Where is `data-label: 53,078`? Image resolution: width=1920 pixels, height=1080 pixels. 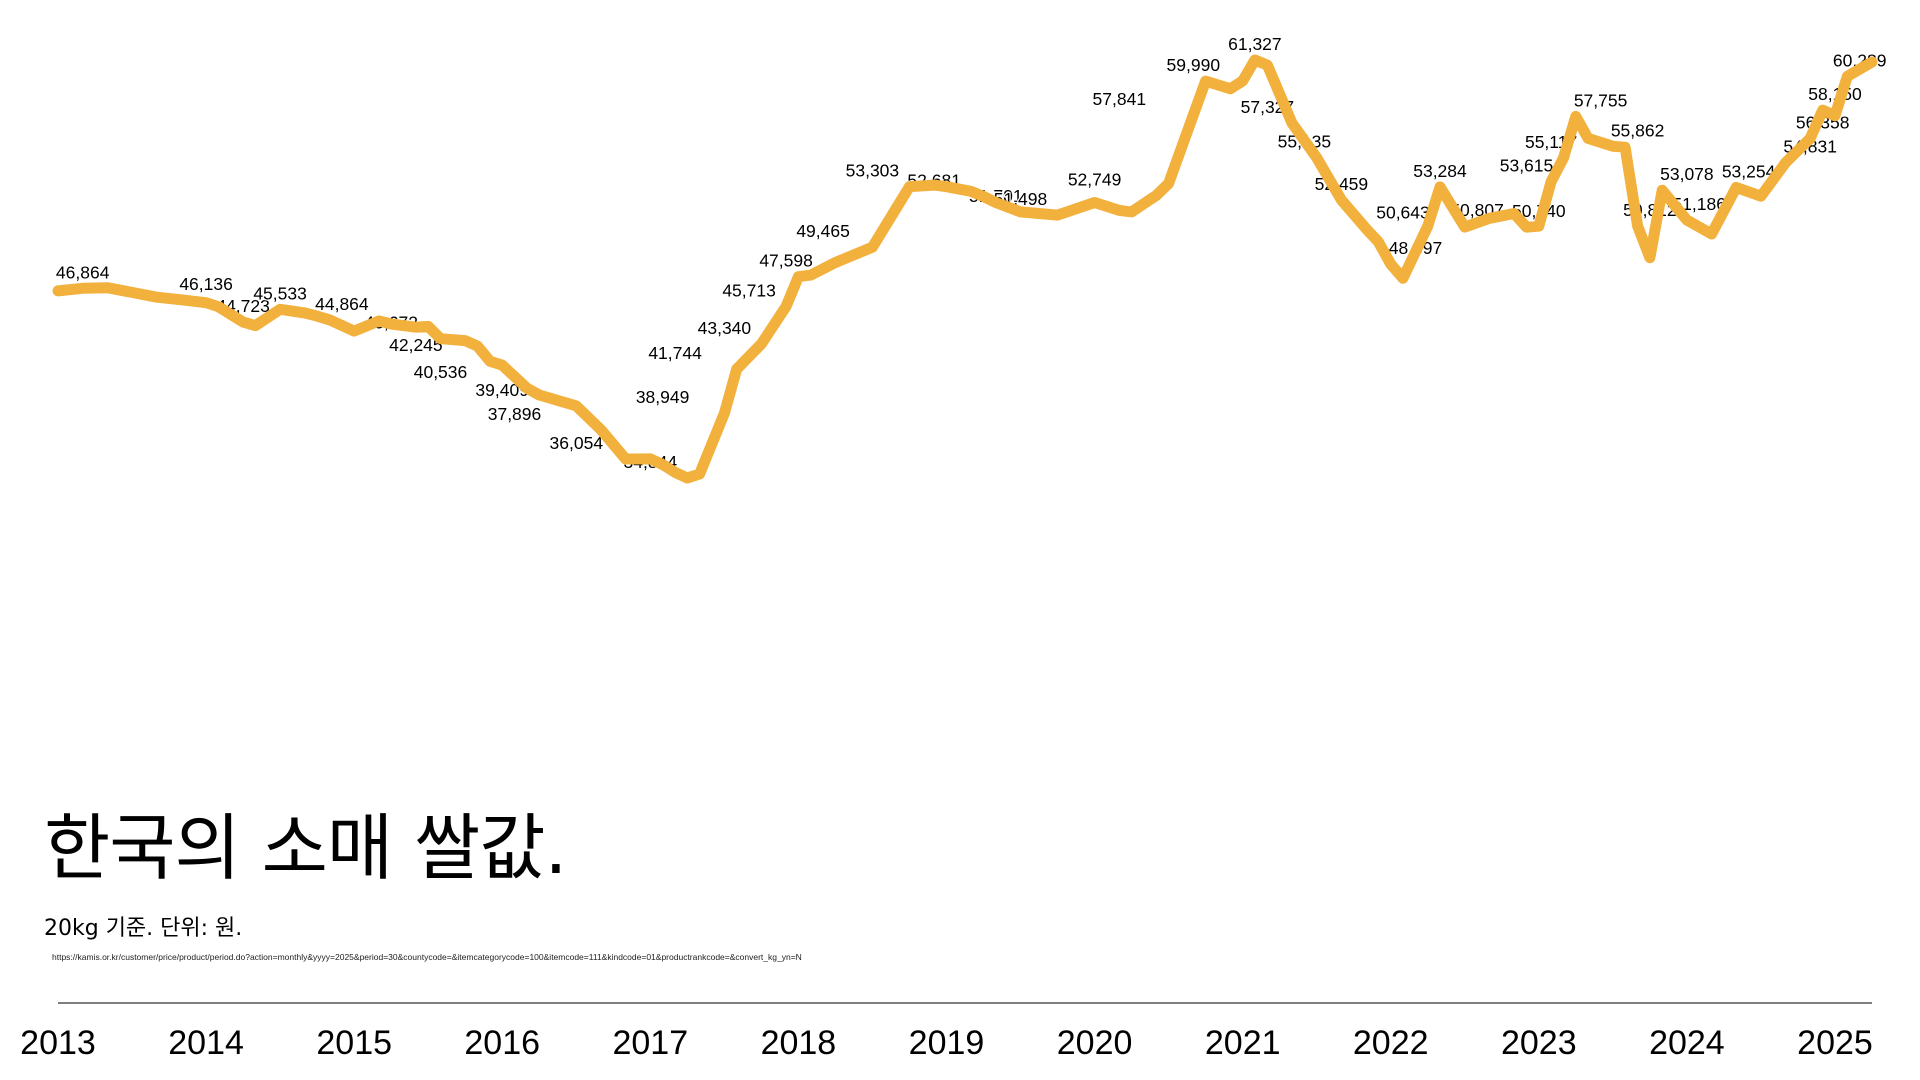 data-label: 53,078 is located at coordinates (1687, 174).